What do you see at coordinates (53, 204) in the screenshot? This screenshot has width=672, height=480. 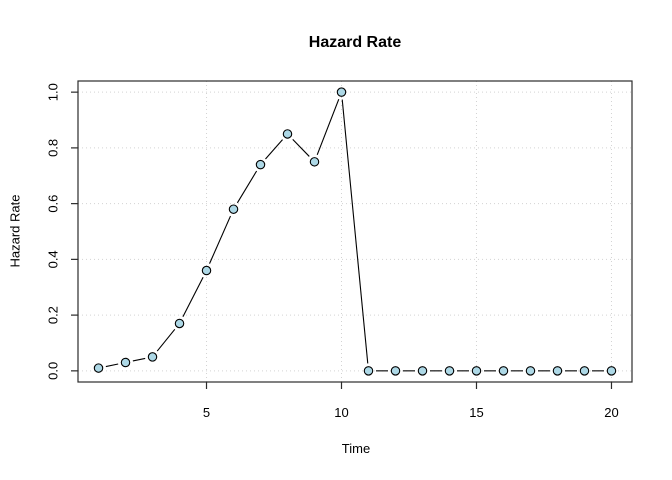 I see `y-tick-label: 0.6` at bounding box center [53, 204].